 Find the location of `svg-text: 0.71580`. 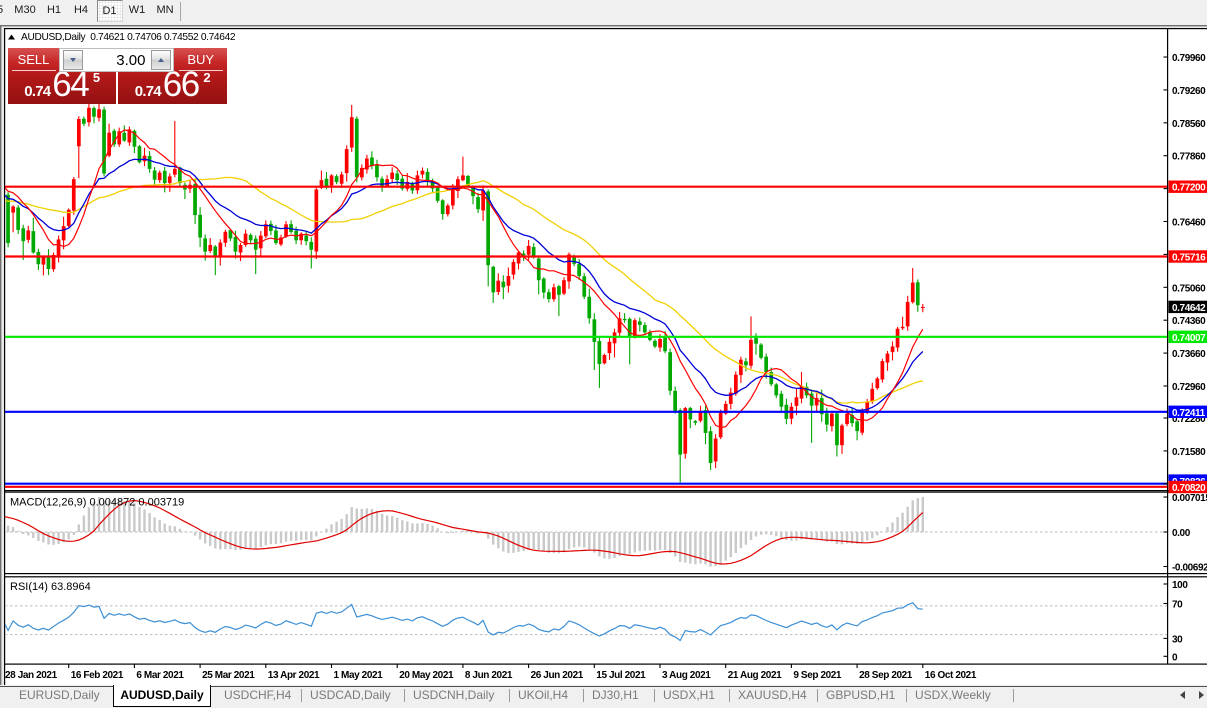

svg-text: 0.71580 is located at coordinates (1189, 452).